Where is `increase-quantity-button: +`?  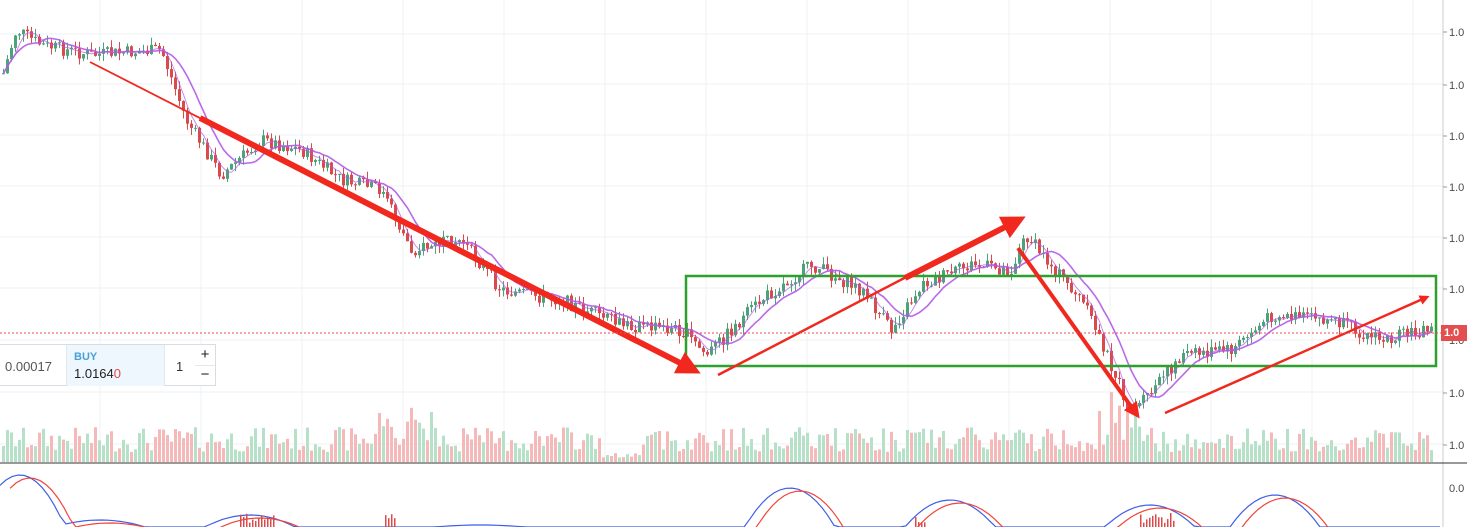
increase-quantity-button: + is located at coordinates (205, 355).